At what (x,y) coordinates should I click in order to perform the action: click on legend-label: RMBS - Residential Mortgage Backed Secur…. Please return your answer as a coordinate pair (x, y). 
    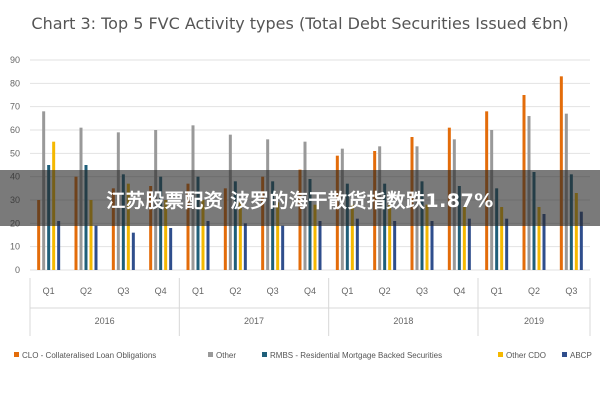
    Looking at the image, I should click on (356, 355).